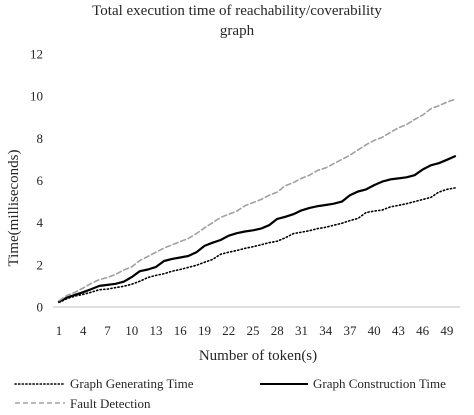 This screenshot has width=474, height=415. I want to click on x-tick-label: 37, so click(350, 330).